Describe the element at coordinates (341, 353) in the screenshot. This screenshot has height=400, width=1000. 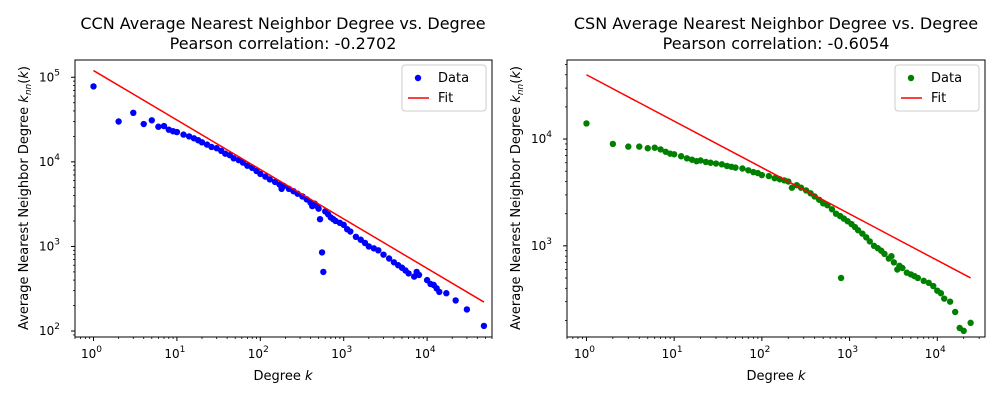
I see `x-tick-label: 10³` at that location.